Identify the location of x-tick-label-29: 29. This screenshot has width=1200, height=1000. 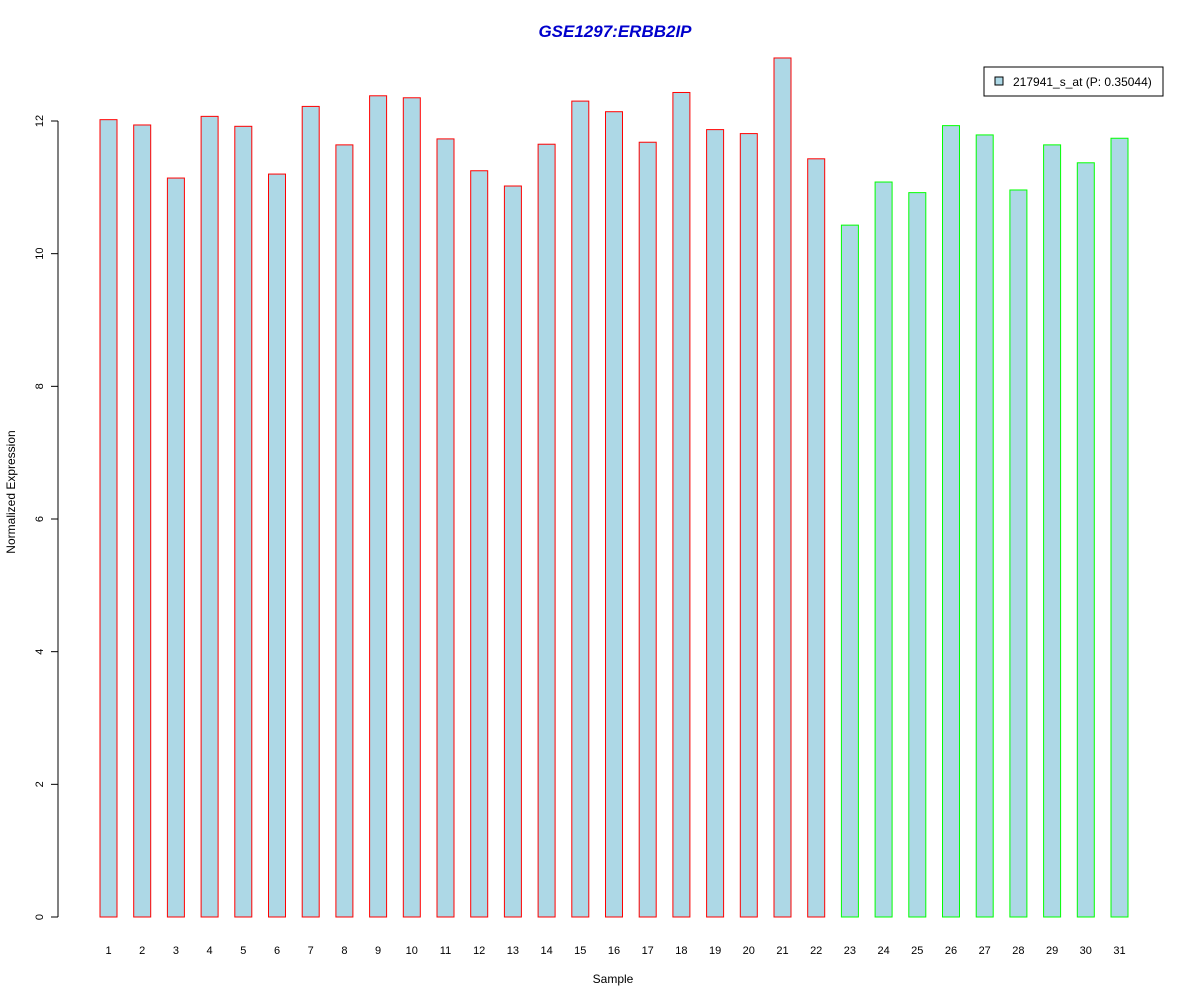
(1052, 951).